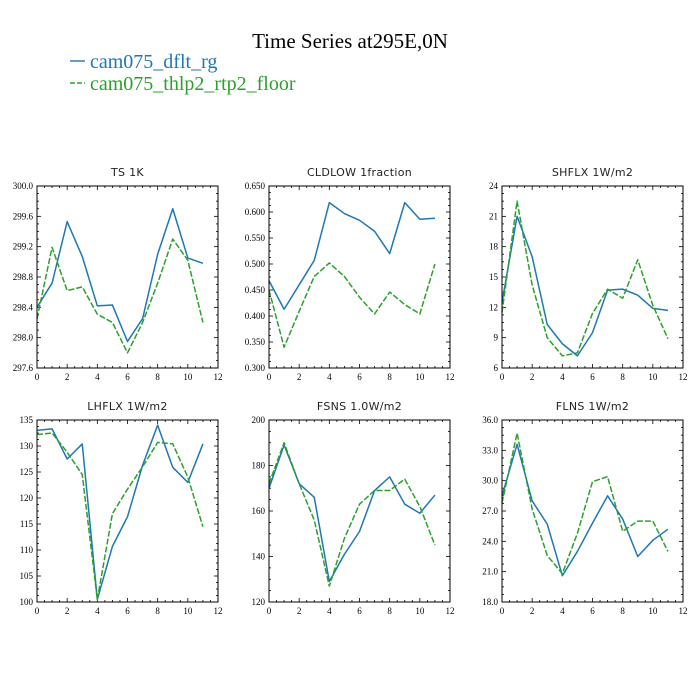  What do you see at coordinates (188, 377) in the screenshot?
I see `ts-x-tick-label: 10` at bounding box center [188, 377].